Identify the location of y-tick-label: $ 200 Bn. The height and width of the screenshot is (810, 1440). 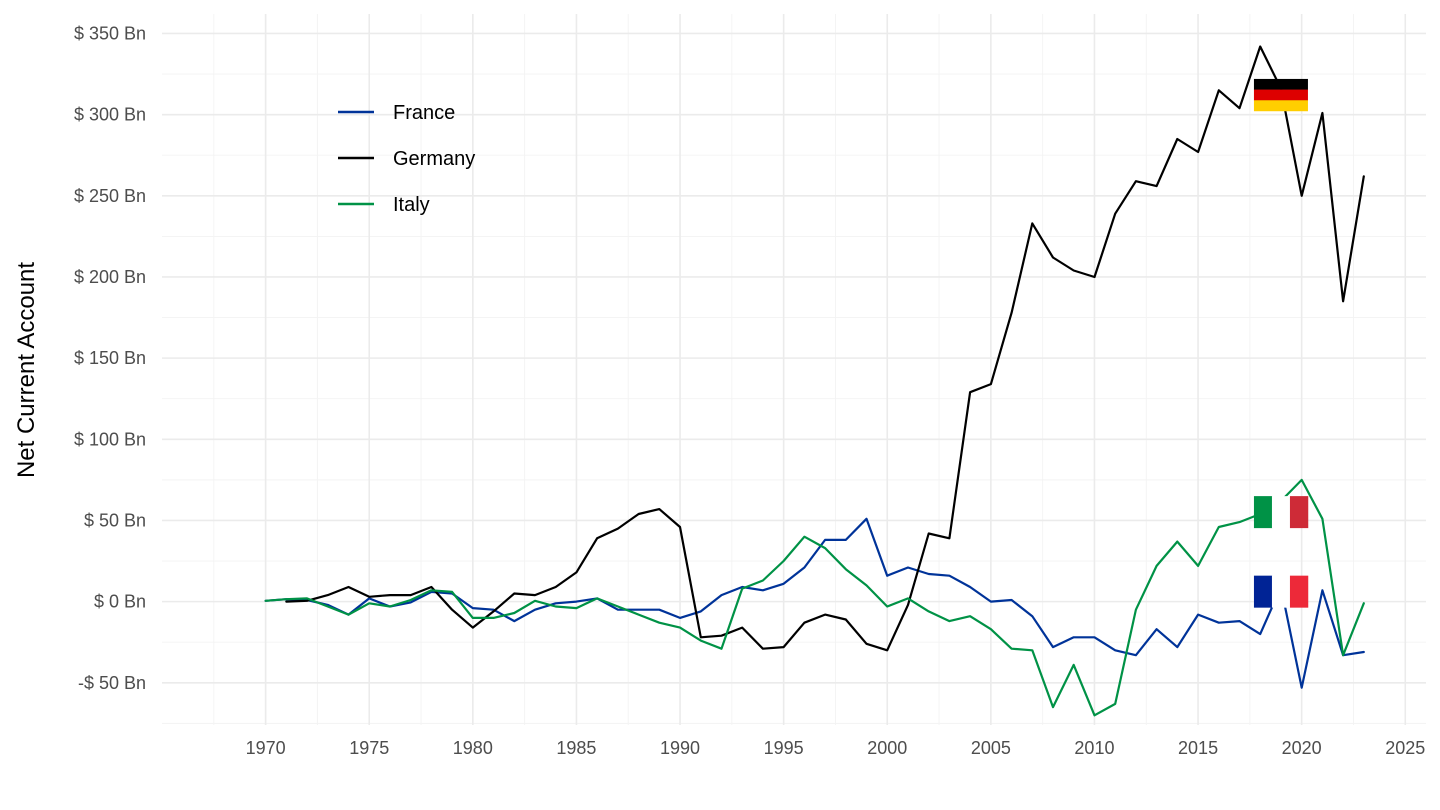
(110, 277).